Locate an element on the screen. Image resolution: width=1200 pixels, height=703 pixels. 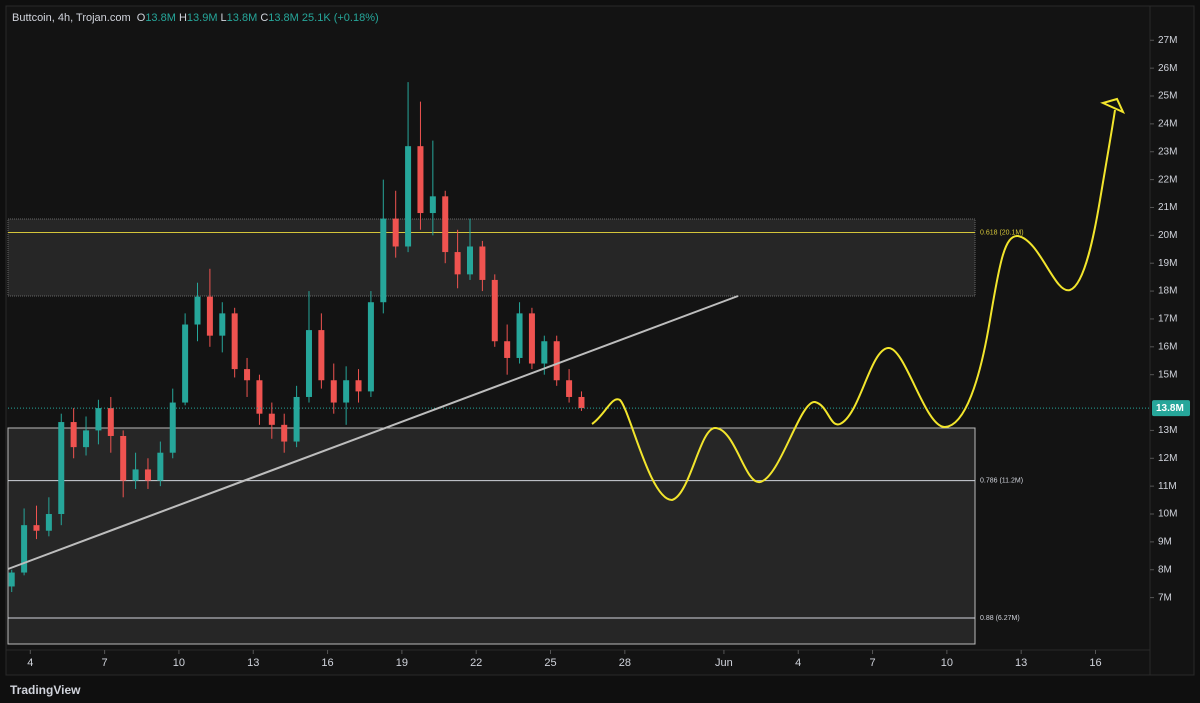
symbol-title: Buttcoin, 4h, Trojan.com is located at coordinates (71, 18).